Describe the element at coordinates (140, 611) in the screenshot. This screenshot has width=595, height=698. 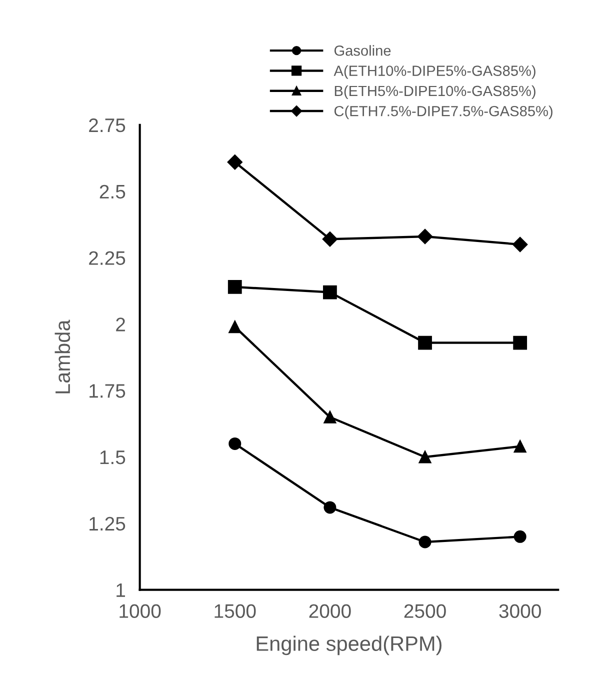
I see `x-tick-label: 1000` at that location.